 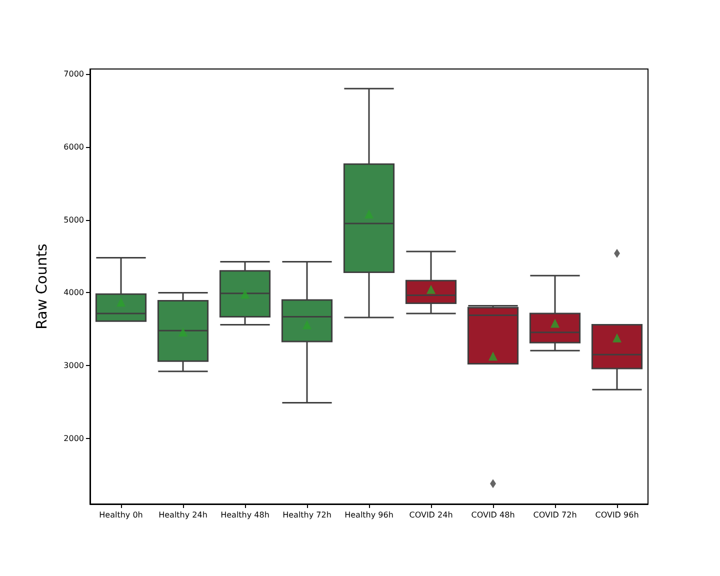 I want to click on x-tick-label: Healthy 96h, so click(x=369, y=515).